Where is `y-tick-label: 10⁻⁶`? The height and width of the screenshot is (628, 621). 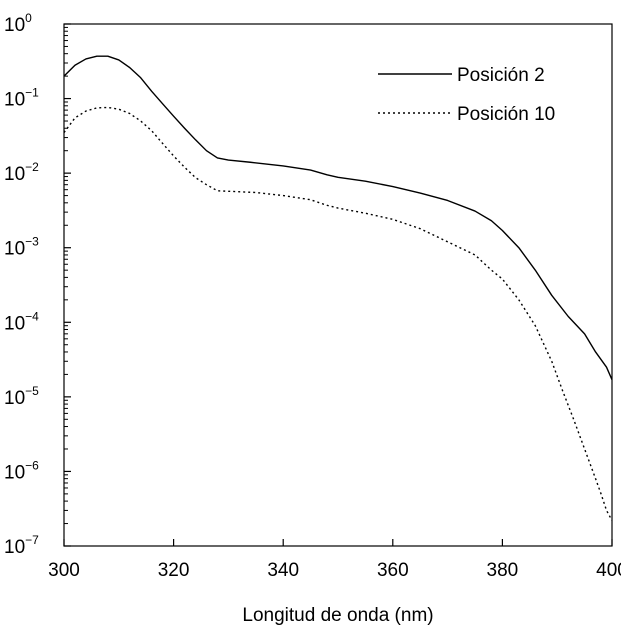
y-tick-label: 10⁻⁶ is located at coordinates (21, 470).